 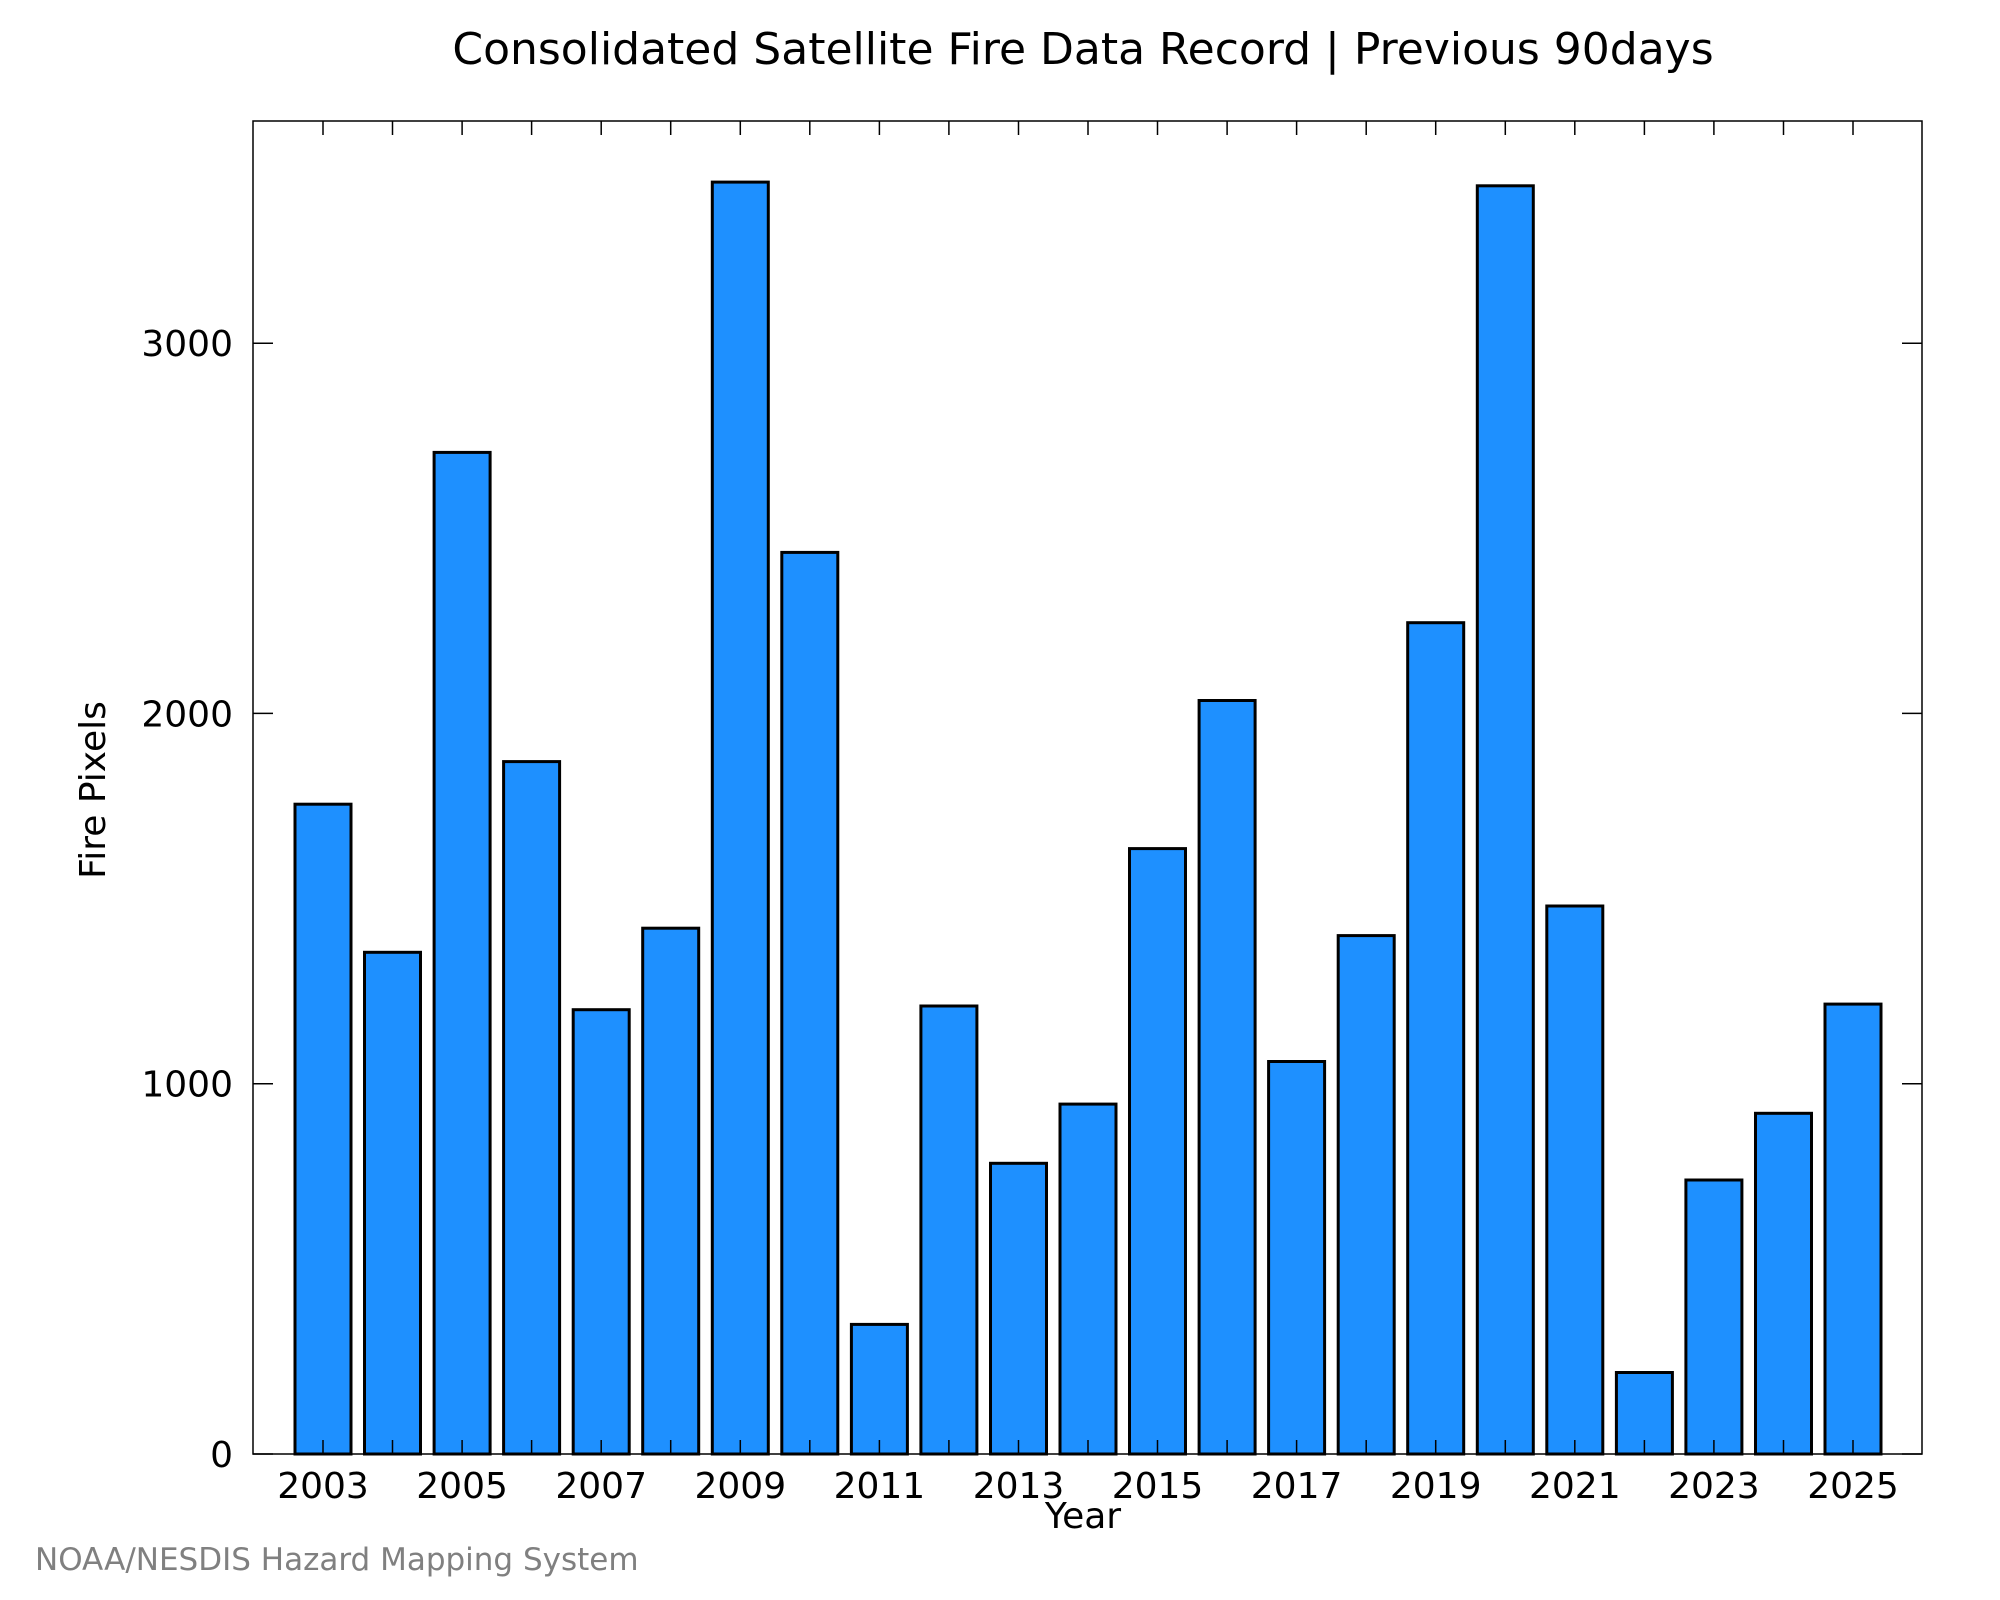 I want to click on x-tick-label-2023: 2023, so click(x=1714, y=1486).